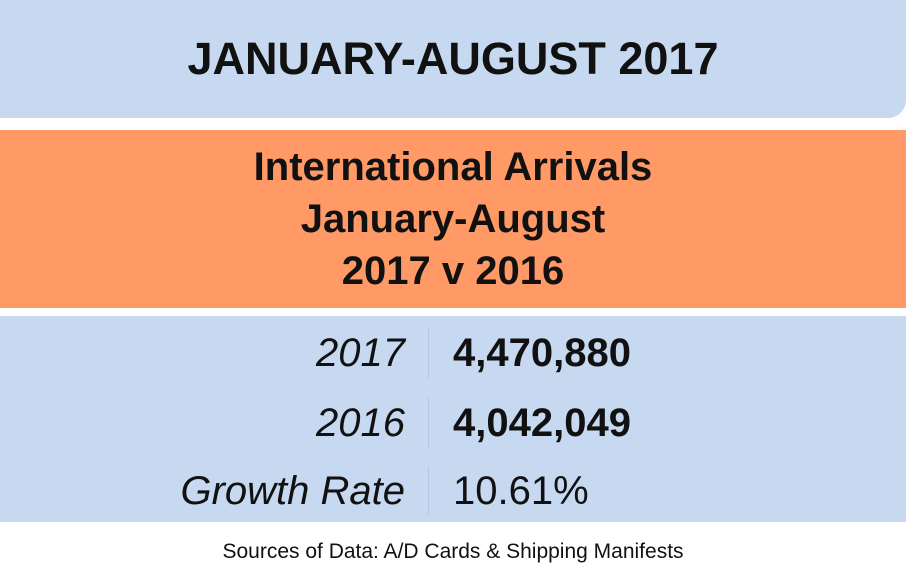 The height and width of the screenshot is (588, 906). I want to click on title-line: January-August, so click(453, 219).